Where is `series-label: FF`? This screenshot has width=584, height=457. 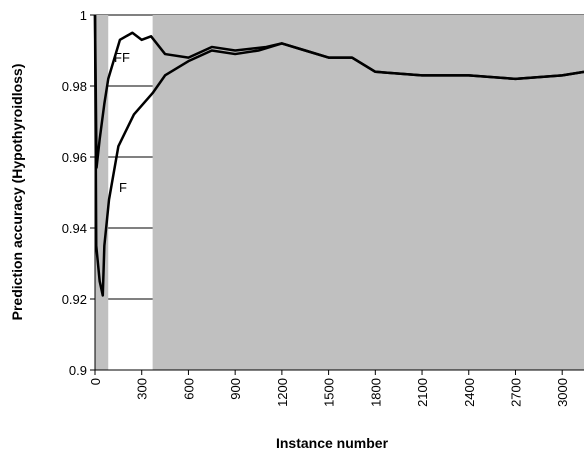 series-label: FF is located at coordinates (122, 57).